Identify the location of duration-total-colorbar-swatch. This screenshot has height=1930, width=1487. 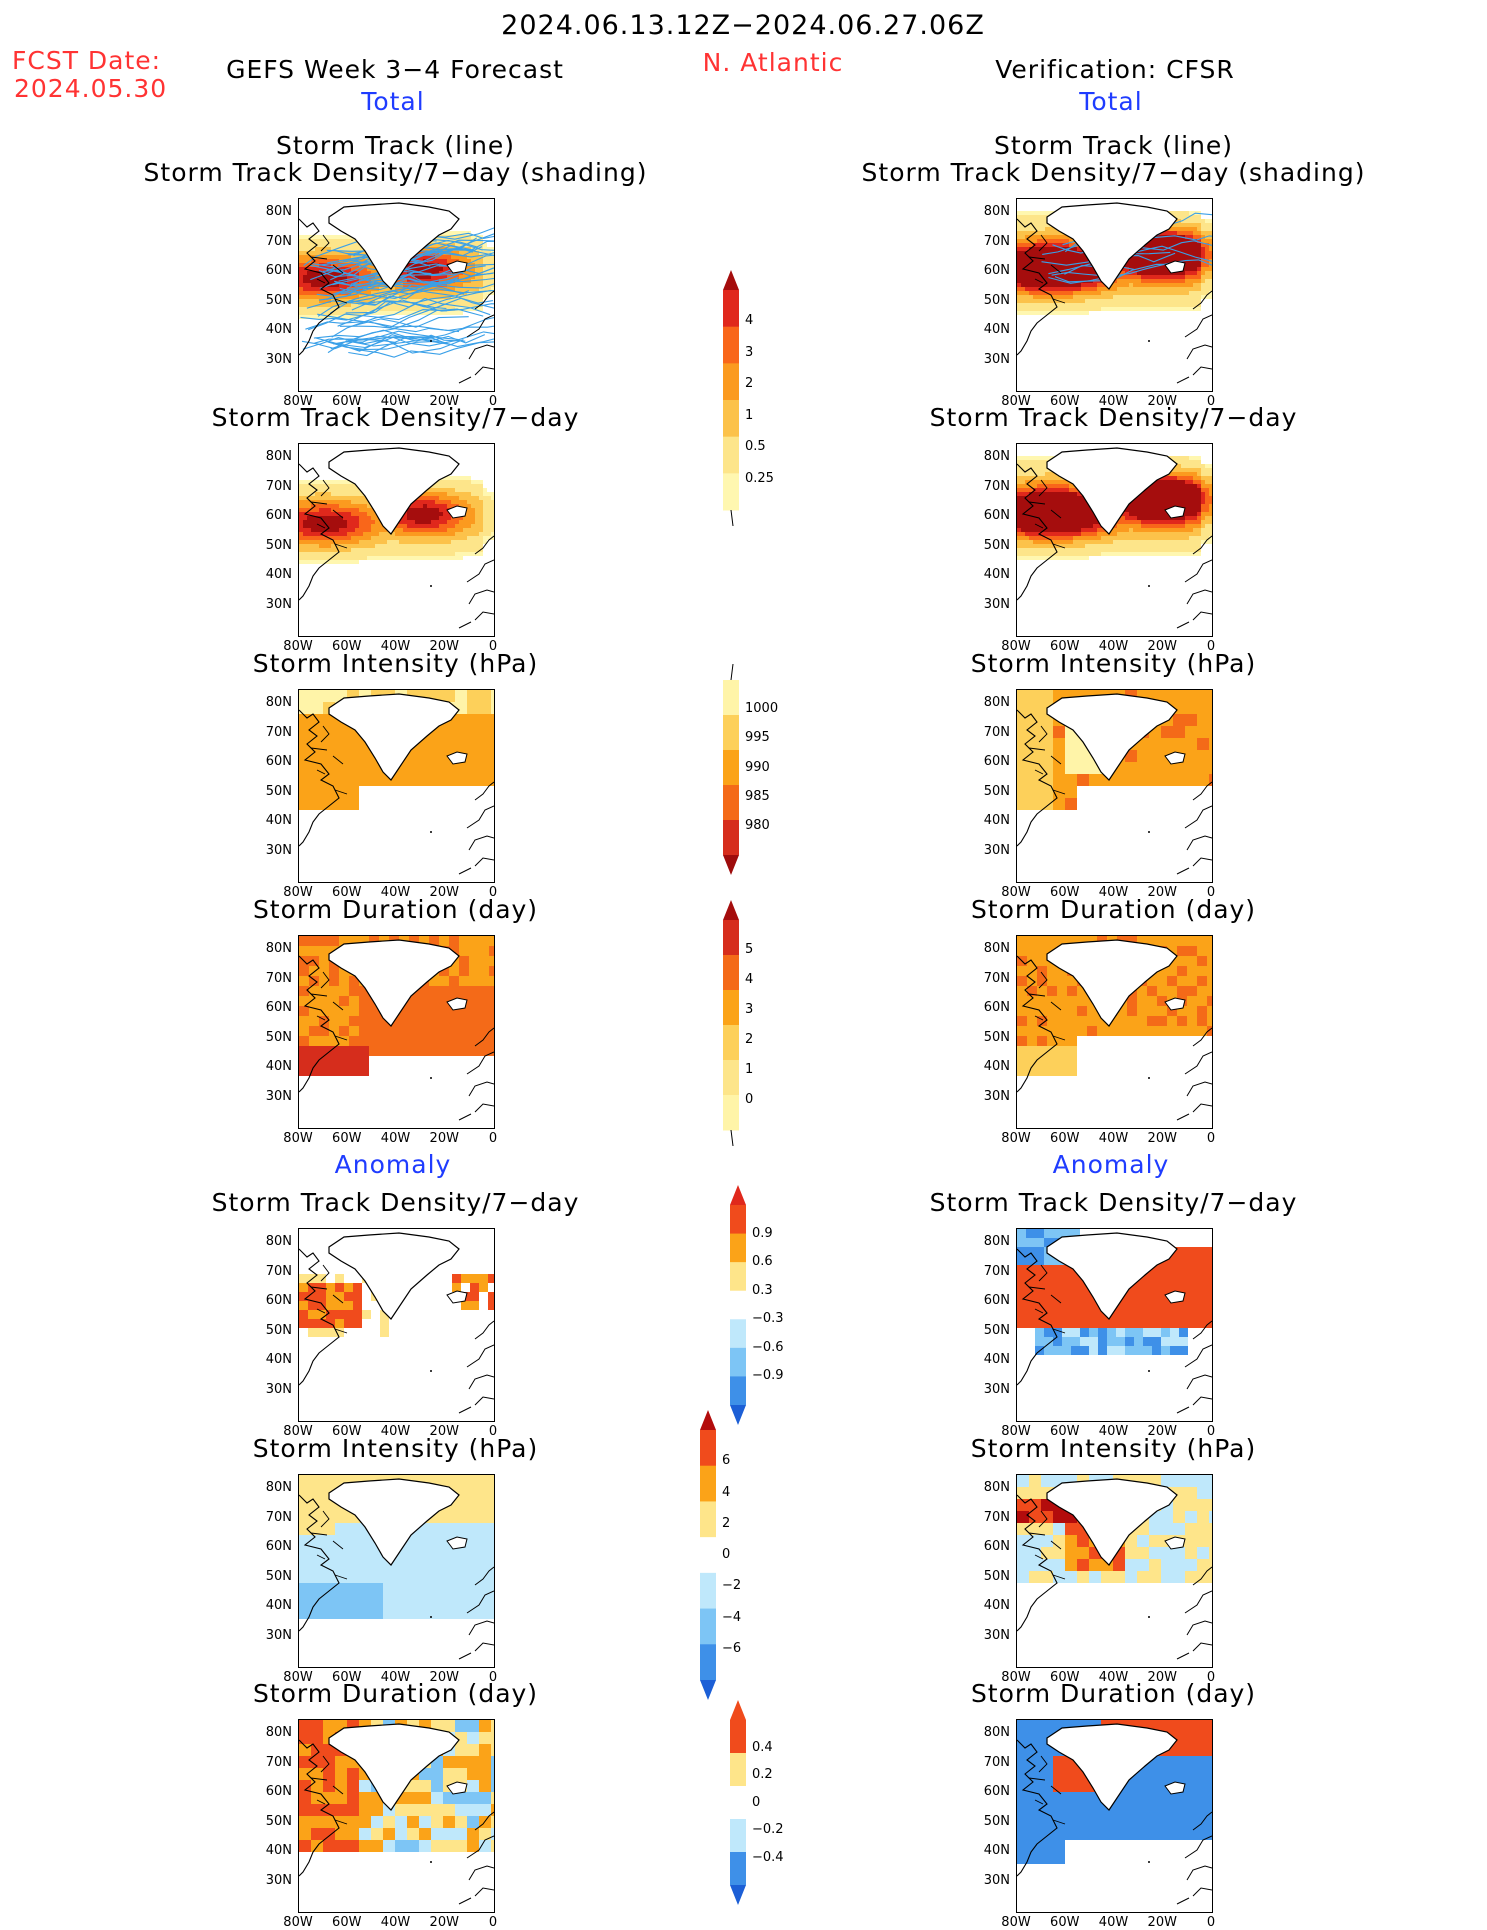
(731, 1008).